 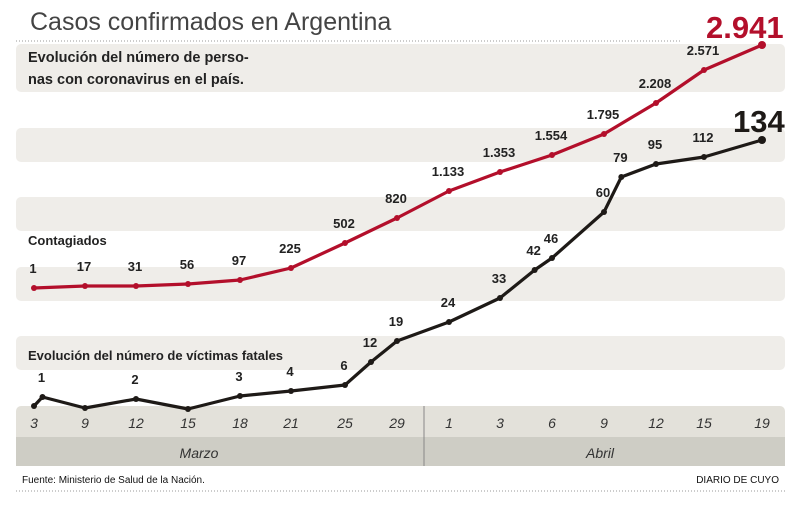 I want to click on contagiados-data-label: 56, so click(x=187, y=264).